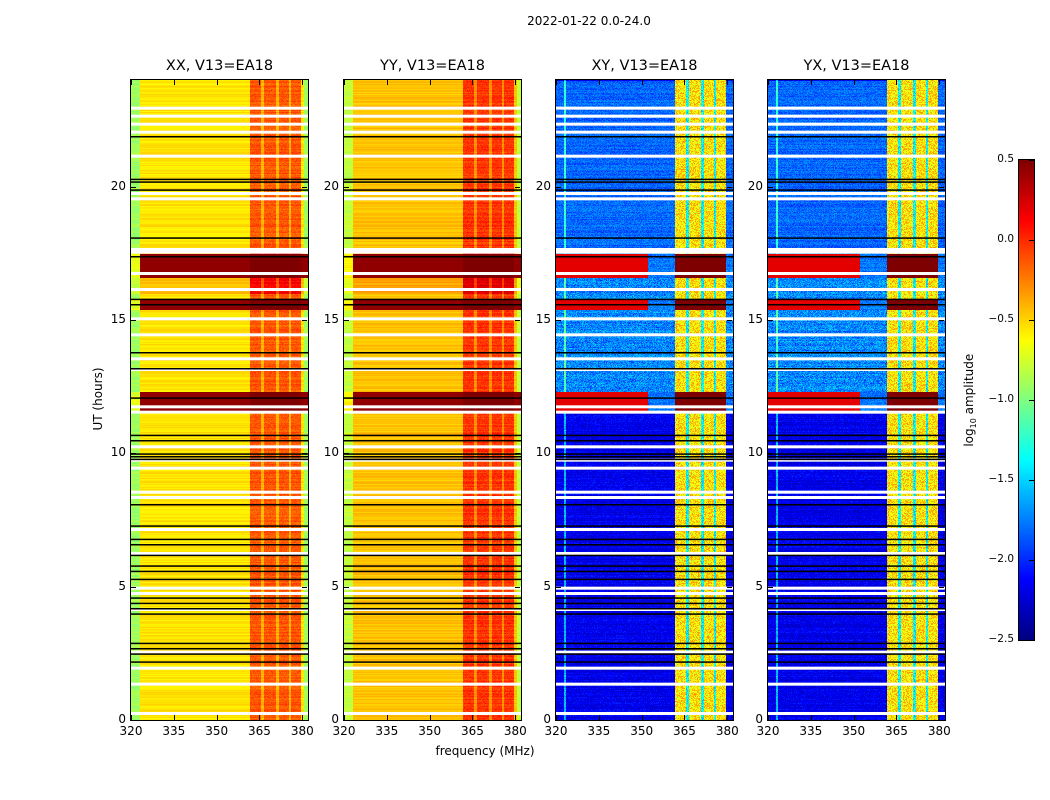 Image resolution: width=1050 pixels, height=800 pixels. Describe the element at coordinates (968, 437) in the screenshot. I see `colorbar-label-prefix: log` at that location.